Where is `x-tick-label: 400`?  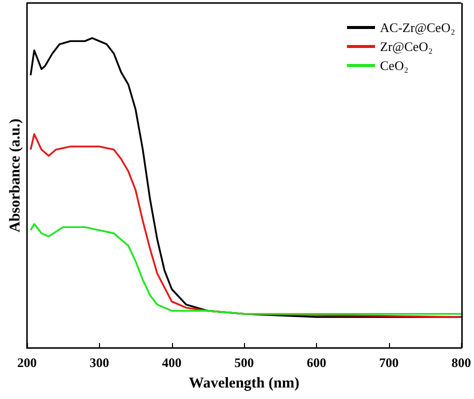
x-tick-label: 400 is located at coordinates (172, 362).